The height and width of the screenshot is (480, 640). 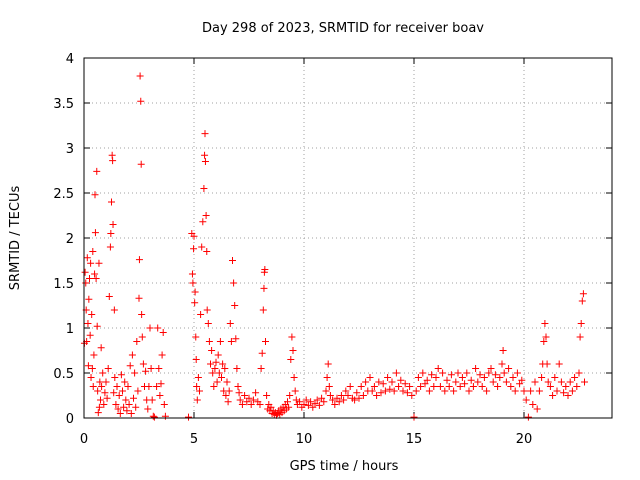 What do you see at coordinates (304, 439) in the screenshot?
I see `x-tick-label: 10` at bounding box center [304, 439].